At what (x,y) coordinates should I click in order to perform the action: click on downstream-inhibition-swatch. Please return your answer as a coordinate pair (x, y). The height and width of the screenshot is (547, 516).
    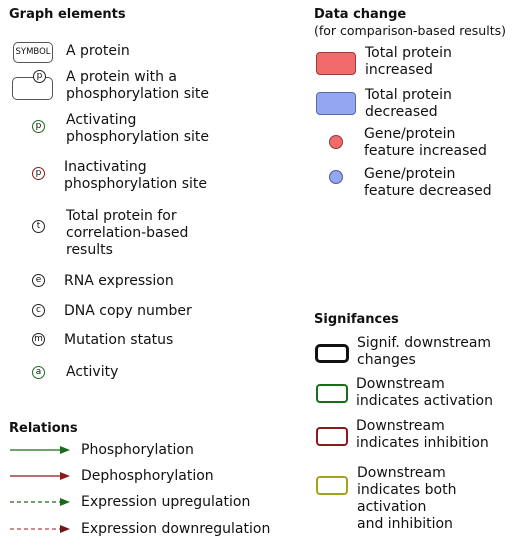
    Looking at the image, I should click on (332, 436).